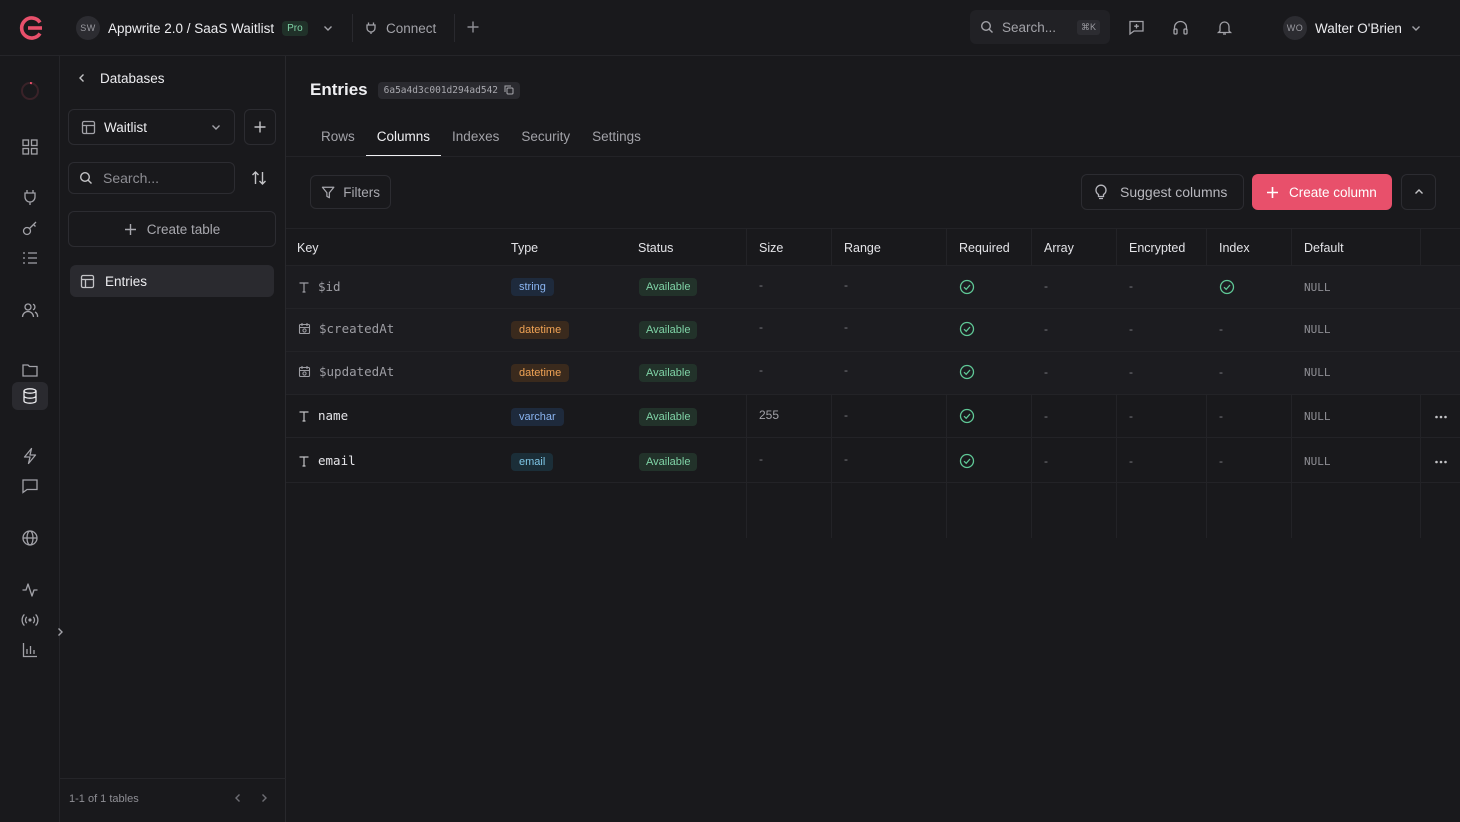  Describe the element at coordinates (172, 281) in the screenshot. I see `sidebar-item-entries: Entries` at that location.